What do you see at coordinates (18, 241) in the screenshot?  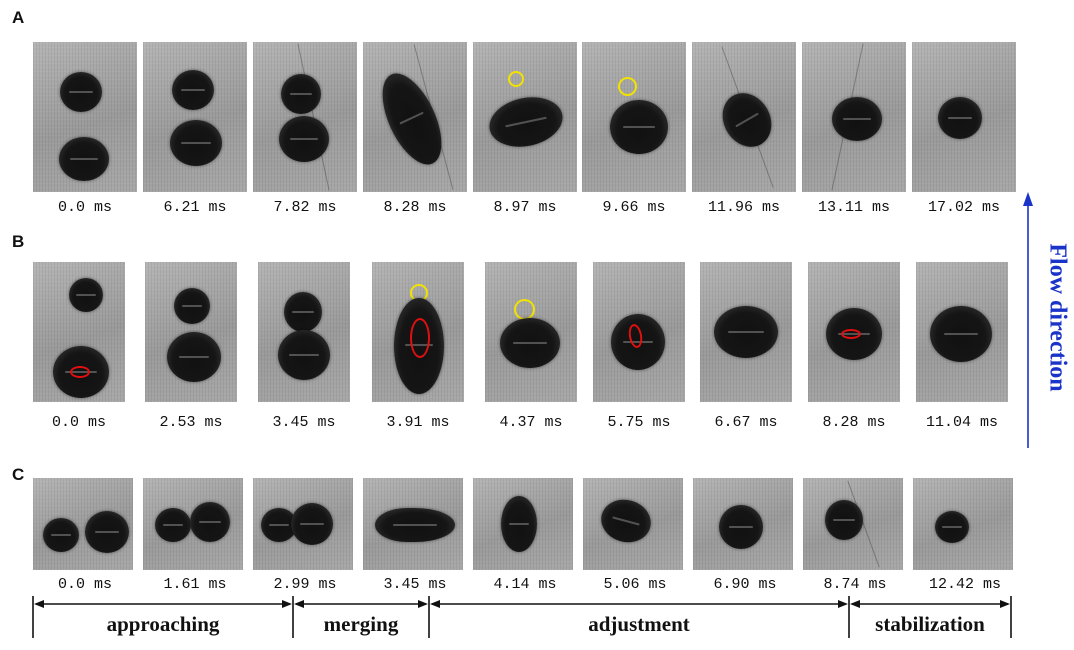 I see `panel-label-b: B` at bounding box center [18, 241].